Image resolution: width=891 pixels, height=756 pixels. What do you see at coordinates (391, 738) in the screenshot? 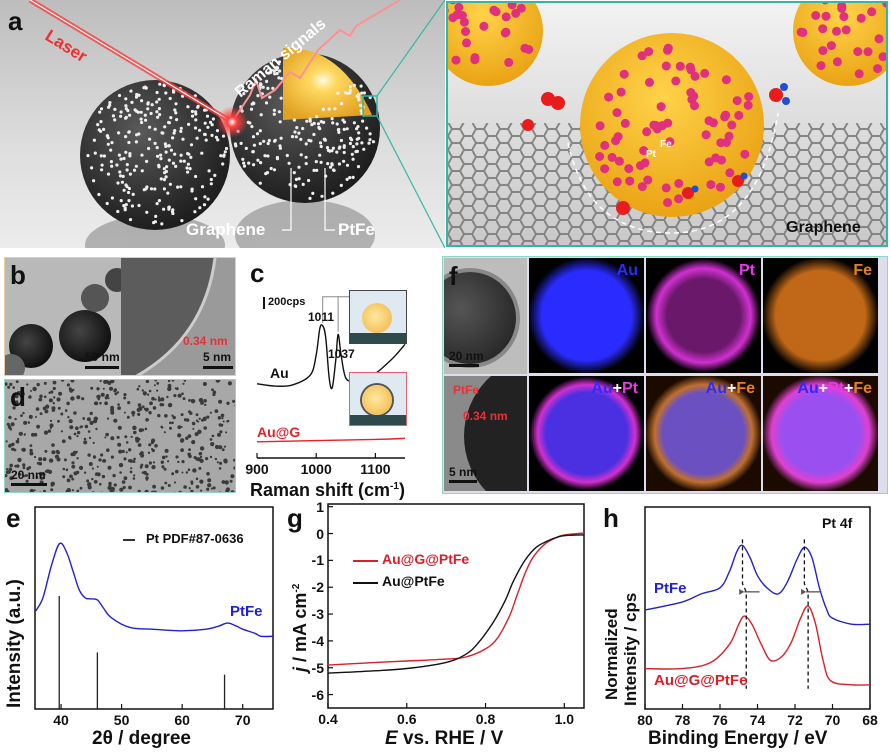
I see `lsv-x-label-var: E` at bounding box center [391, 738].